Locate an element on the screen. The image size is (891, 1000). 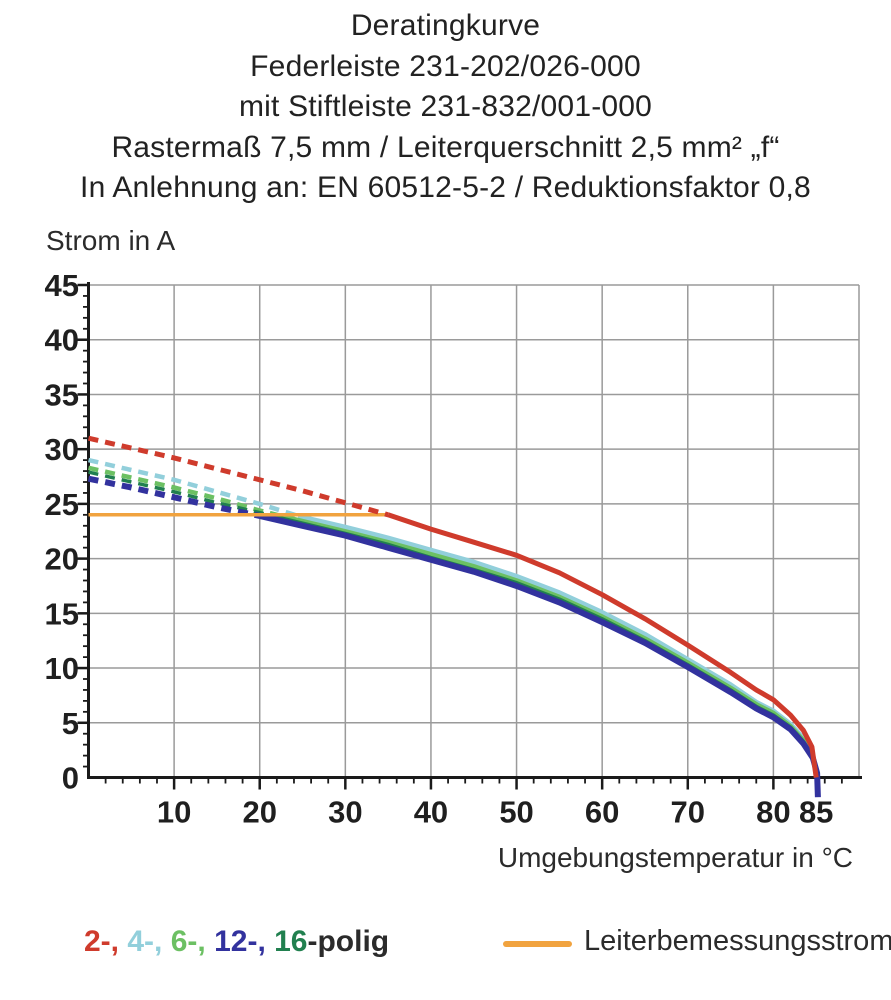
curve-6-polig-dashed is located at coordinates (184, 492).